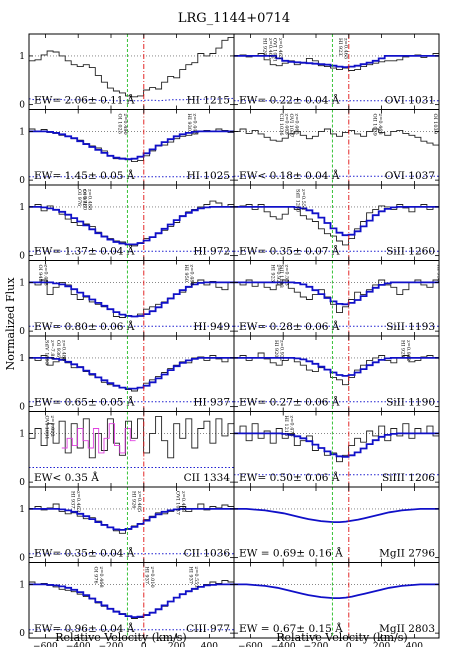  What do you see at coordinates (208, 101) in the screenshot?
I see `ion-label: HI 1215` at bounding box center [208, 101].